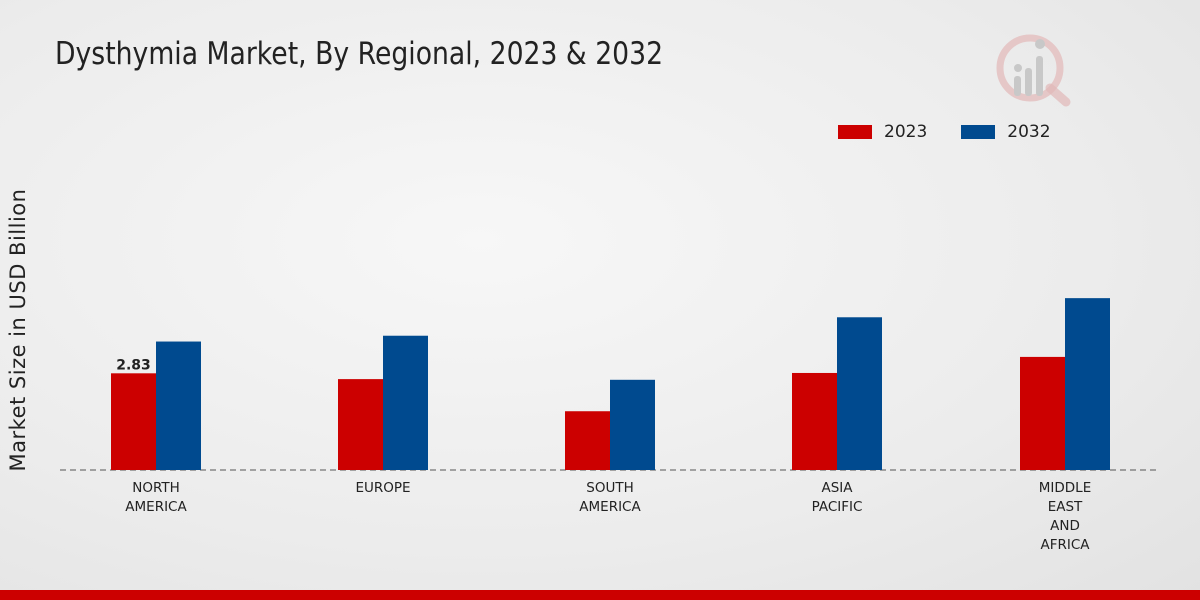 Image resolution: width=1200 pixels, height=600 pixels. What do you see at coordinates (133, 365) in the screenshot?
I see `data-label-0: 2.83` at bounding box center [133, 365].